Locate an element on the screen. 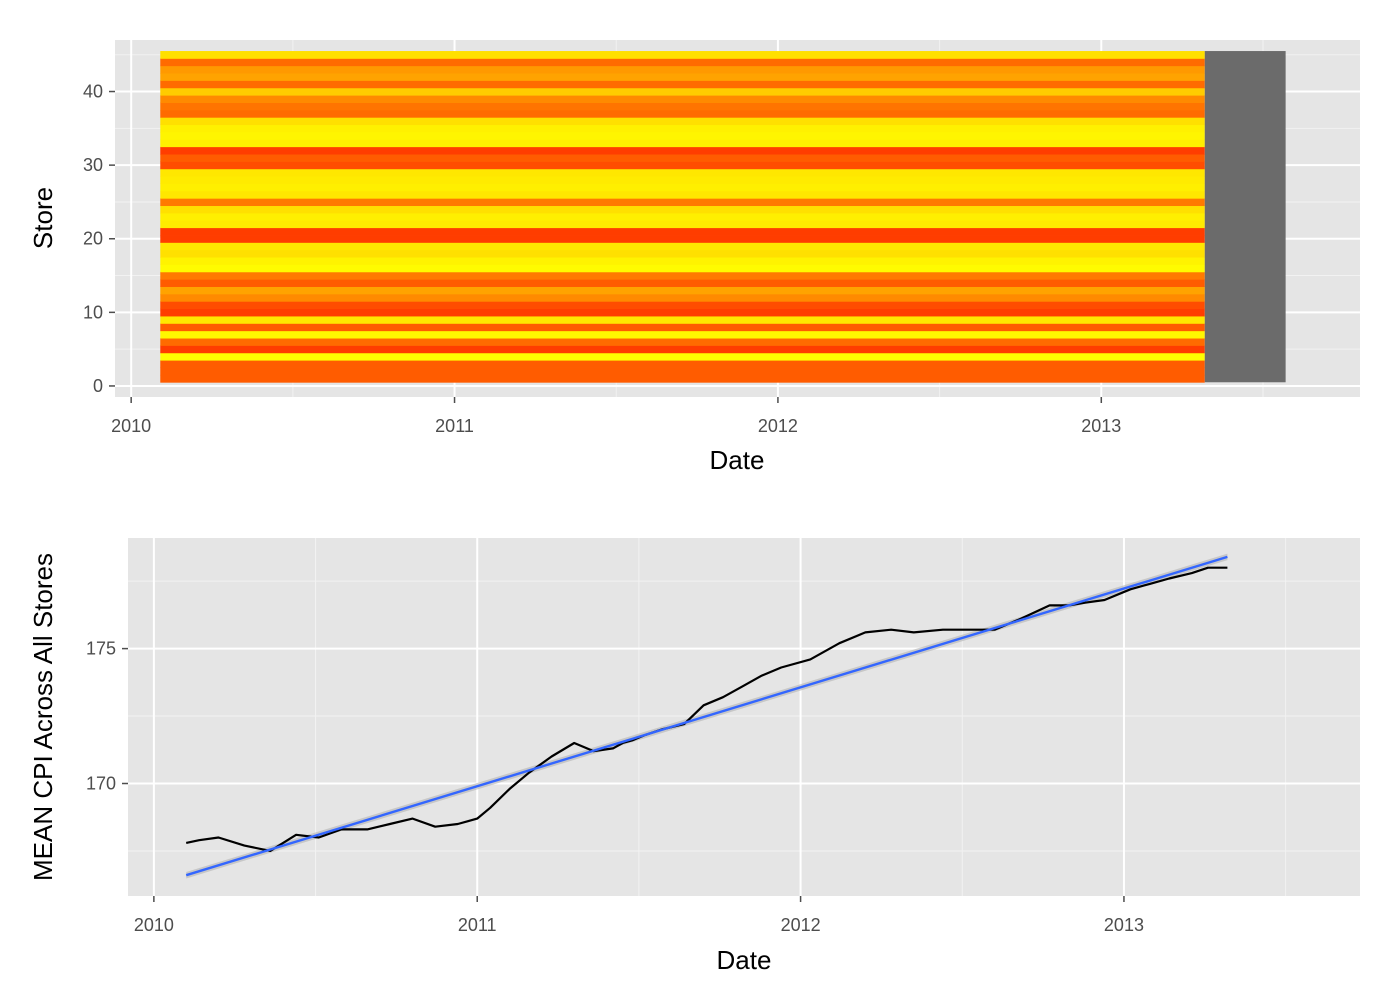 The height and width of the screenshot is (1000, 1400). heatmap-x-tick-label: 2013 is located at coordinates (1101, 426).